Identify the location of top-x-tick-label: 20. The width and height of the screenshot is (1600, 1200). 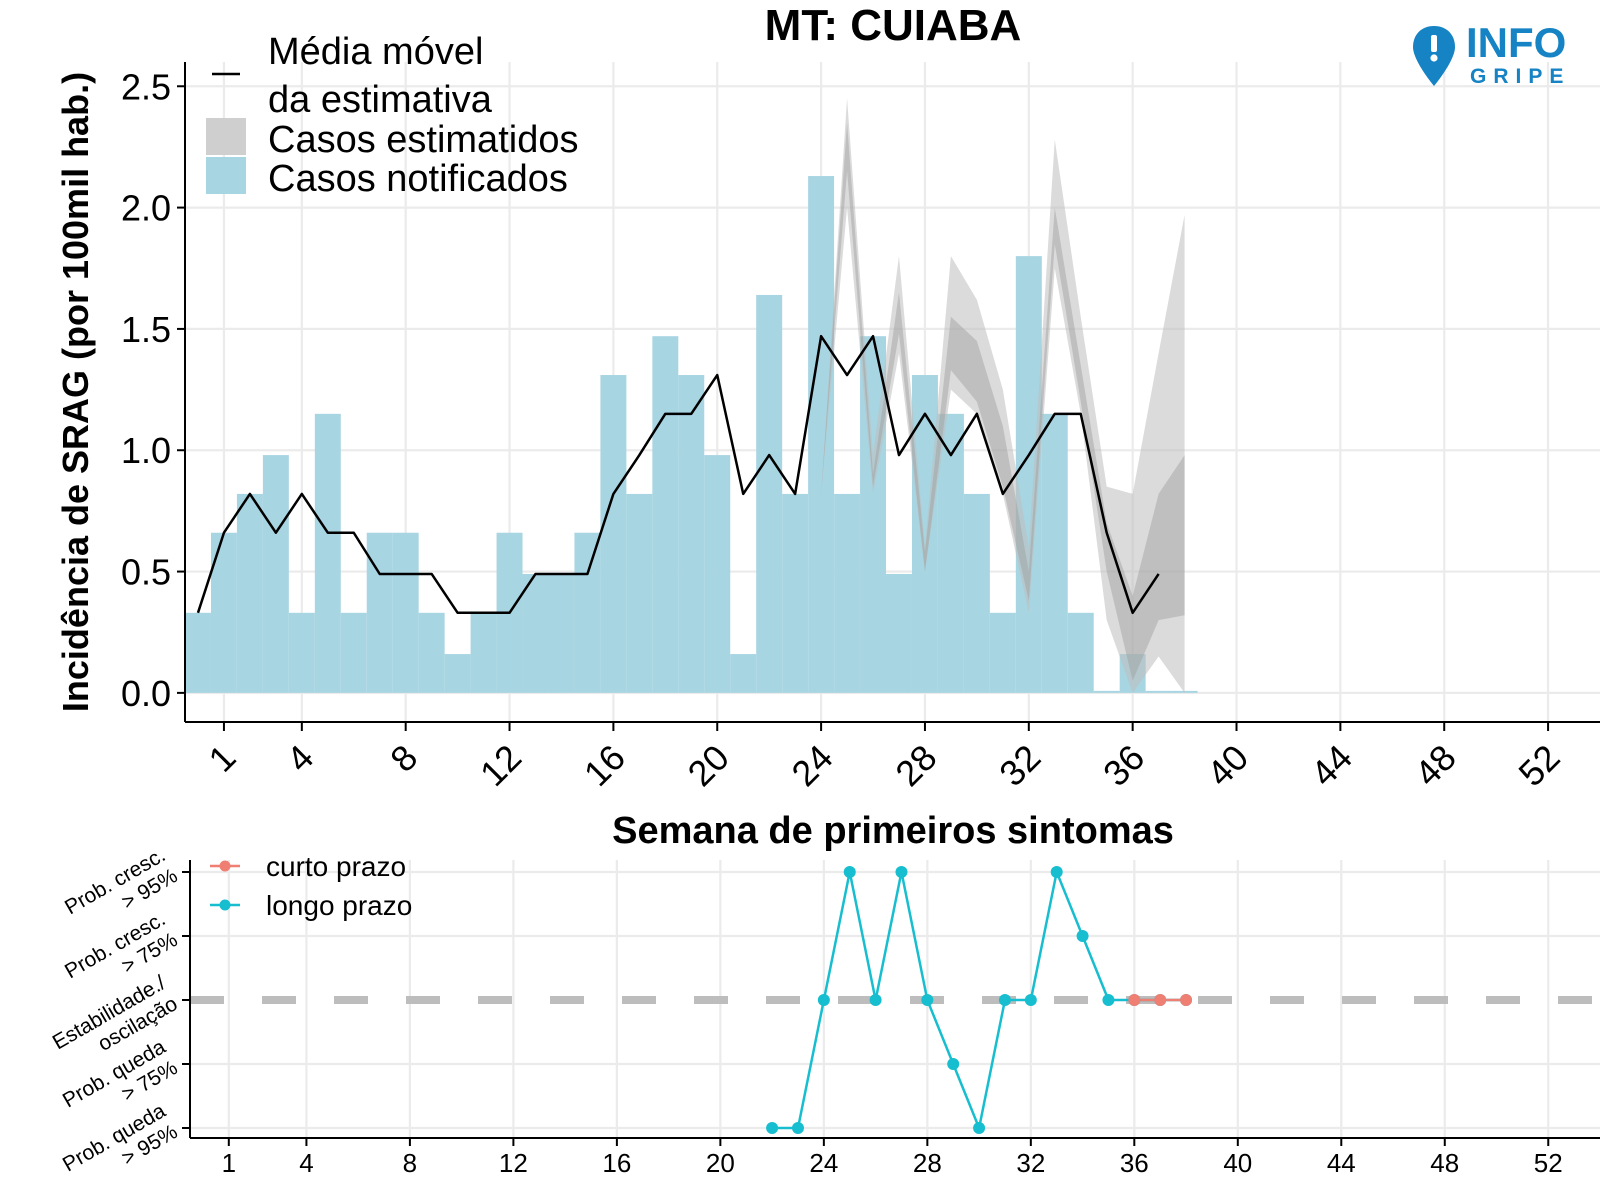
(708, 765).